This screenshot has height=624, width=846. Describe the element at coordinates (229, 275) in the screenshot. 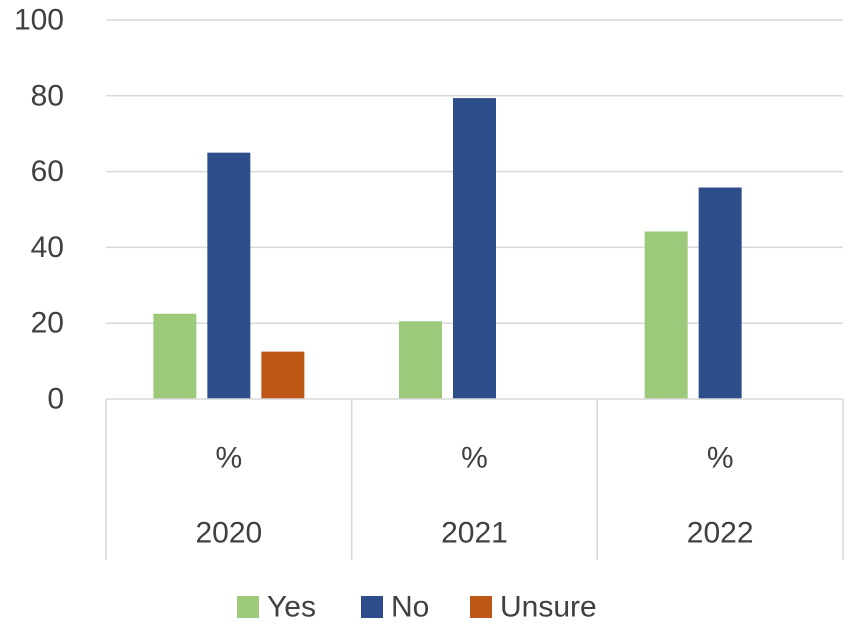

I see `bar-no-2020` at that location.